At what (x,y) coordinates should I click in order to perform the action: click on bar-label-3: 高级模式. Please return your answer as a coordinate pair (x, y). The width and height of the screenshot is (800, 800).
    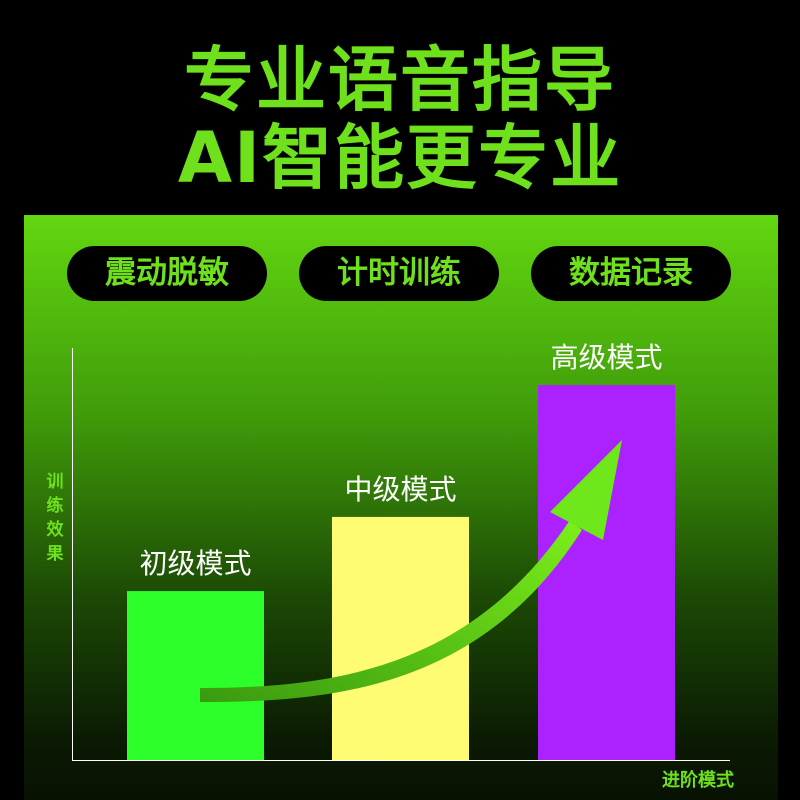
    Looking at the image, I should click on (606, 357).